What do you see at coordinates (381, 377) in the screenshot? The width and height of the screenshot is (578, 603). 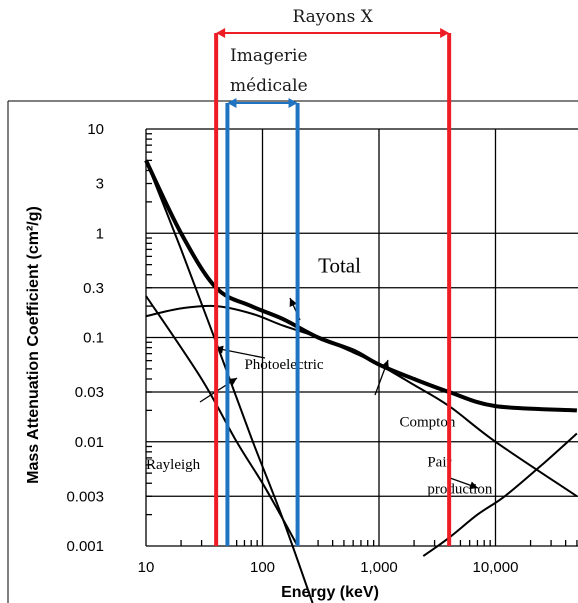 I see `compton-arrow` at bounding box center [381, 377].